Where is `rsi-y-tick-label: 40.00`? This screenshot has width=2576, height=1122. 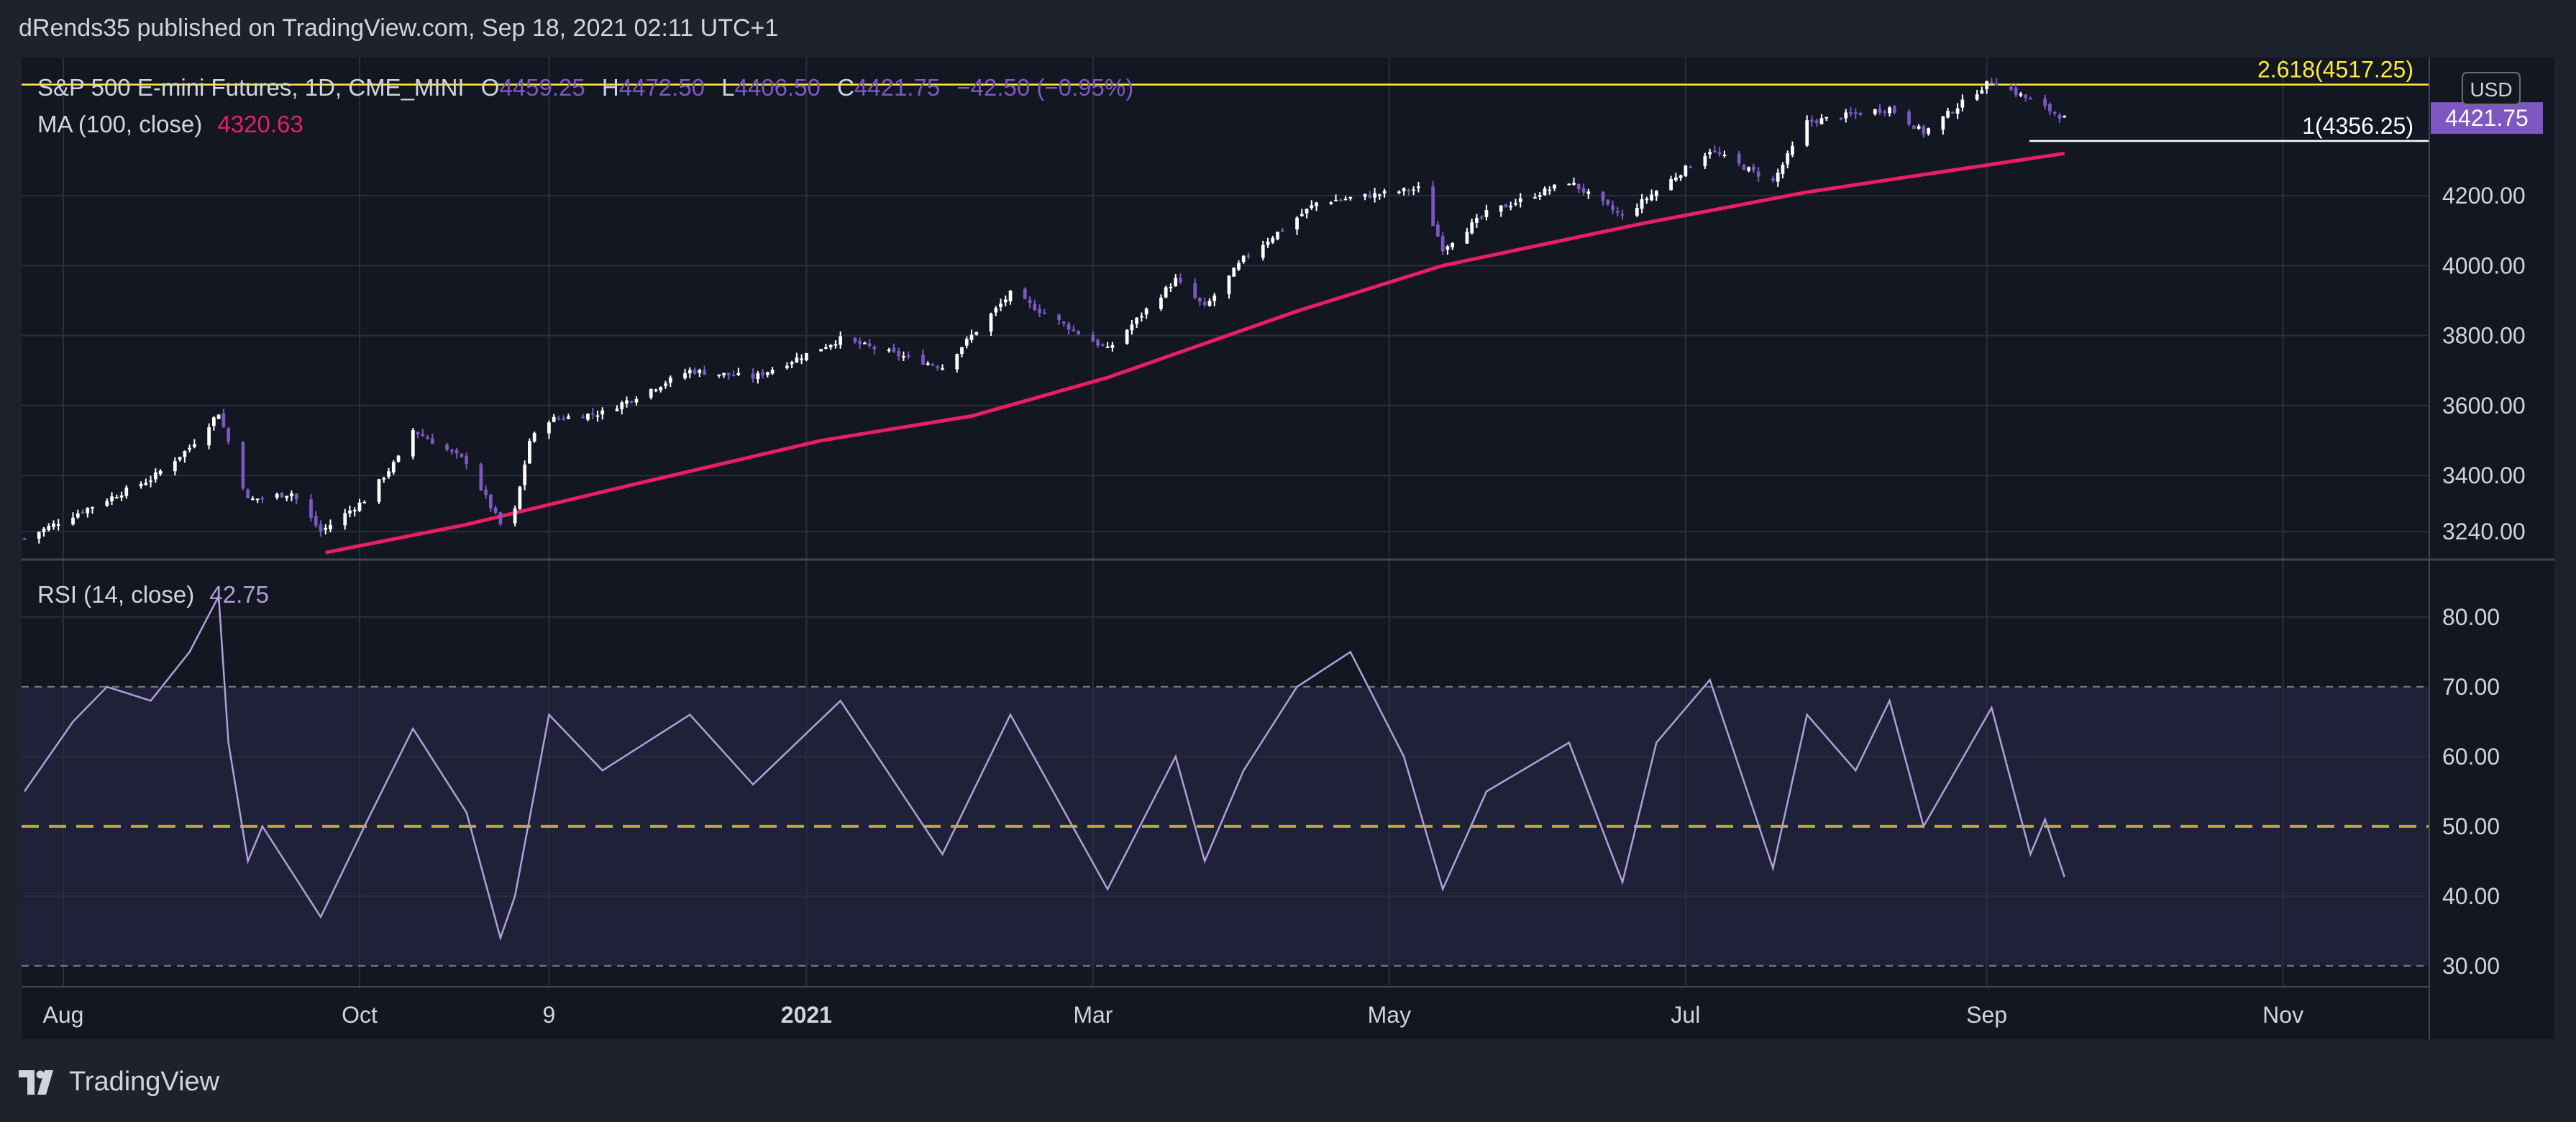
rsi-y-tick-label: 40.00 is located at coordinates (2471, 896).